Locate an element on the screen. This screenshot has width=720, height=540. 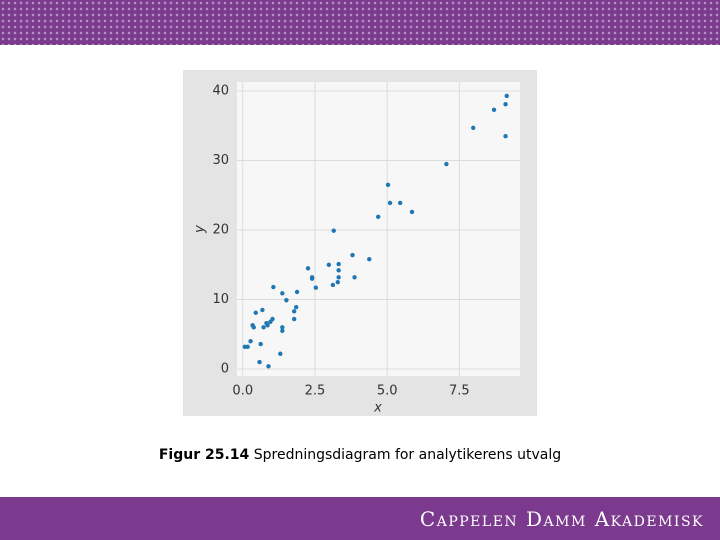
brand: Cappelen Damm Akademisk is located at coordinates (561, 519).